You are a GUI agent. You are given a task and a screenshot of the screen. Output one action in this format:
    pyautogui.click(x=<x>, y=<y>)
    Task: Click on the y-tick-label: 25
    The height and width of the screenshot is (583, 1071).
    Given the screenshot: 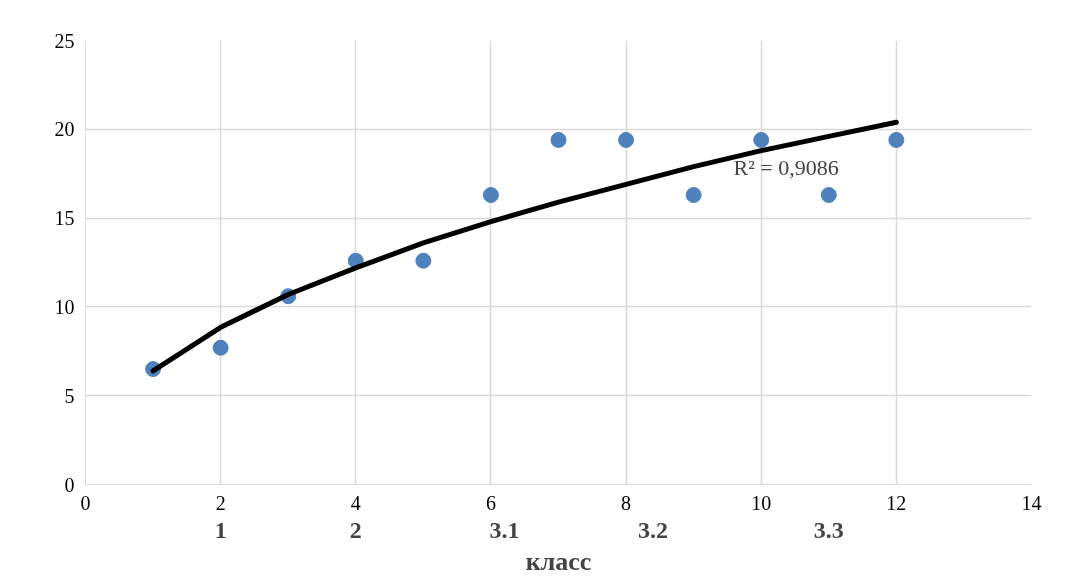 What is the action you would take?
    pyautogui.click(x=64, y=40)
    